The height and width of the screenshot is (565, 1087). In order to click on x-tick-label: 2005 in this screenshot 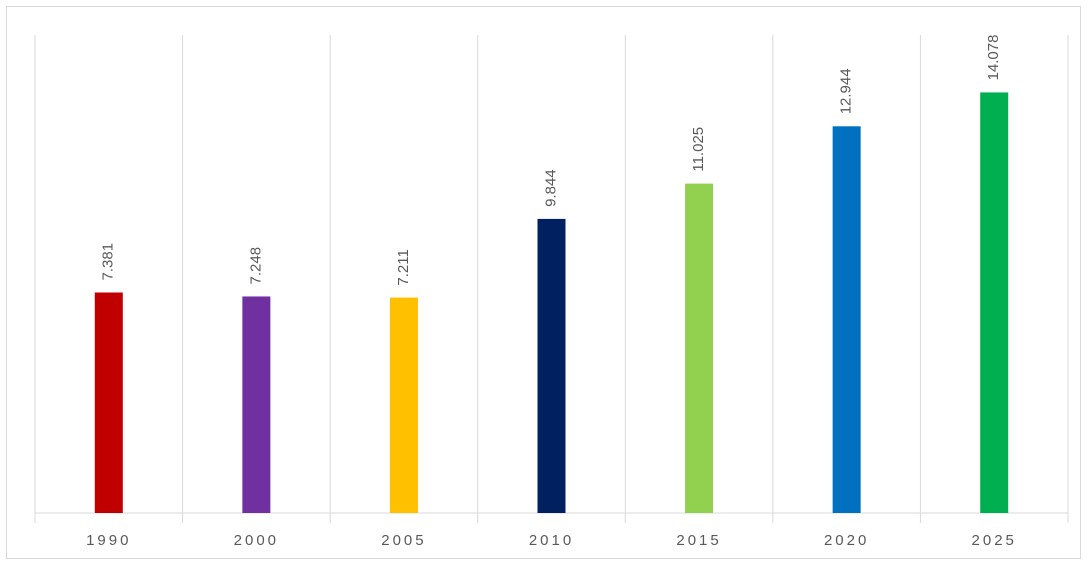, I will do `click(403, 540)`.